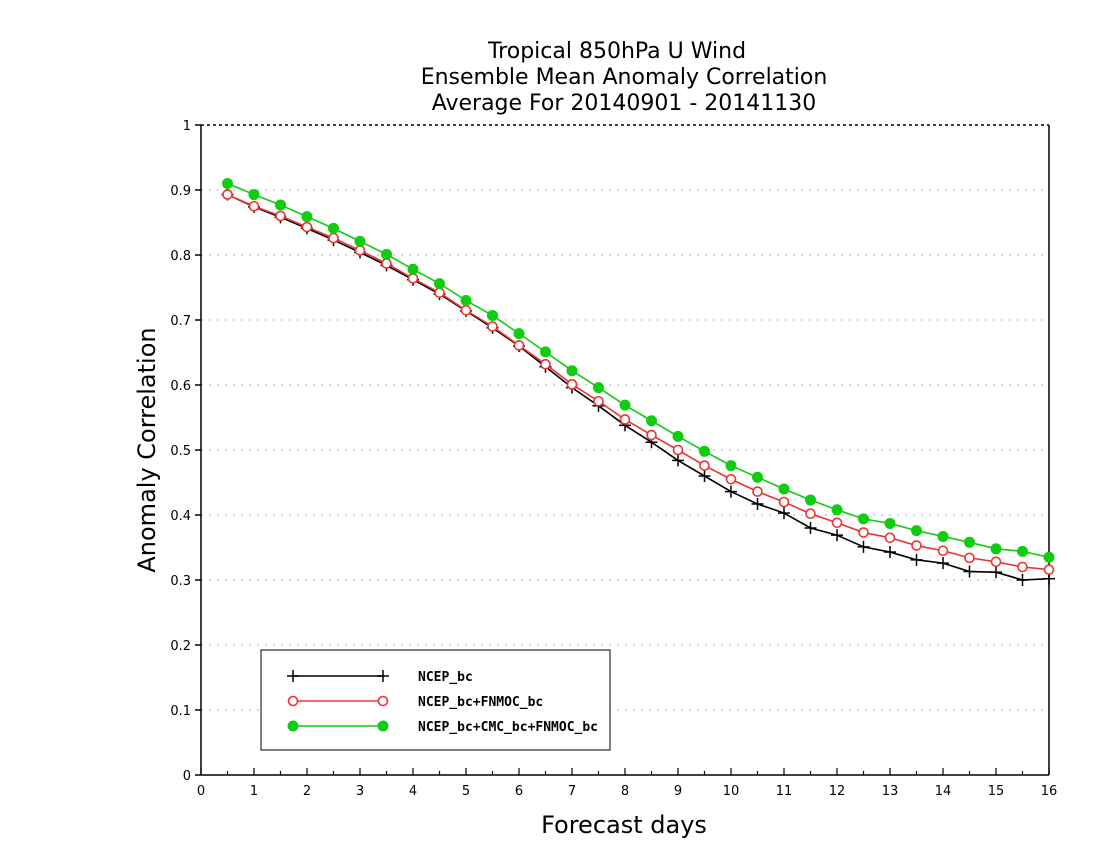 The height and width of the screenshot is (850, 1100). What do you see at coordinates (678, 791) in the screenshot?
I see `x-tick-label-9: 9` at bounding box center [678, 791].